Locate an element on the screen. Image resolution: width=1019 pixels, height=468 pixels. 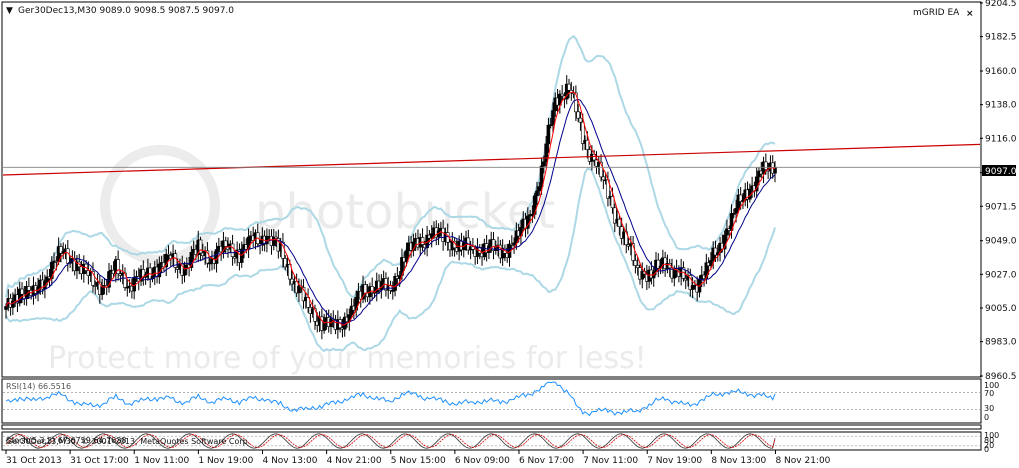
time-tick-label: 6 Nov 17:00 is located at coordinates (546, 461).